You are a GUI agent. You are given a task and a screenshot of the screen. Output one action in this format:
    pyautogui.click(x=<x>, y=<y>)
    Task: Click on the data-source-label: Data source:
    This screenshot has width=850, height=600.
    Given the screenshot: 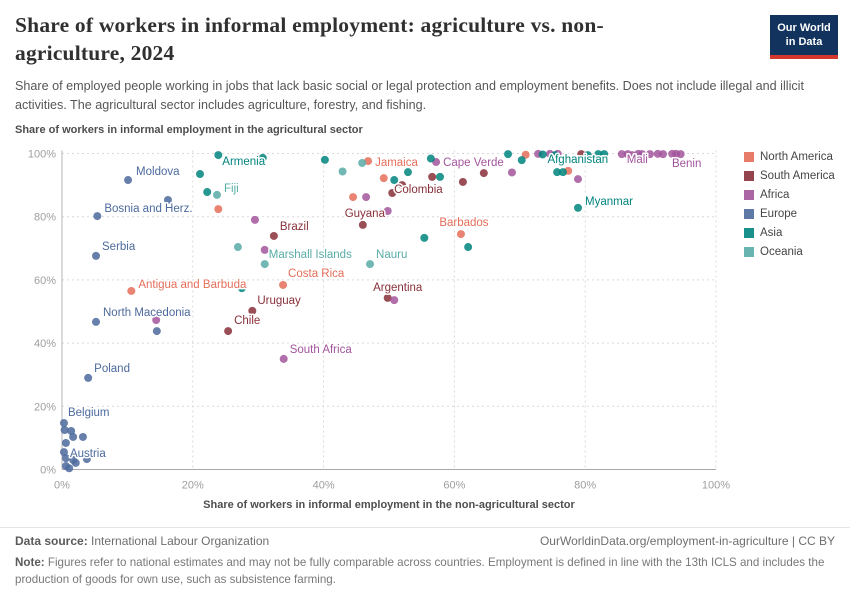 What is the action you would take?
    pyautogui.click(x=51, y=541)
    